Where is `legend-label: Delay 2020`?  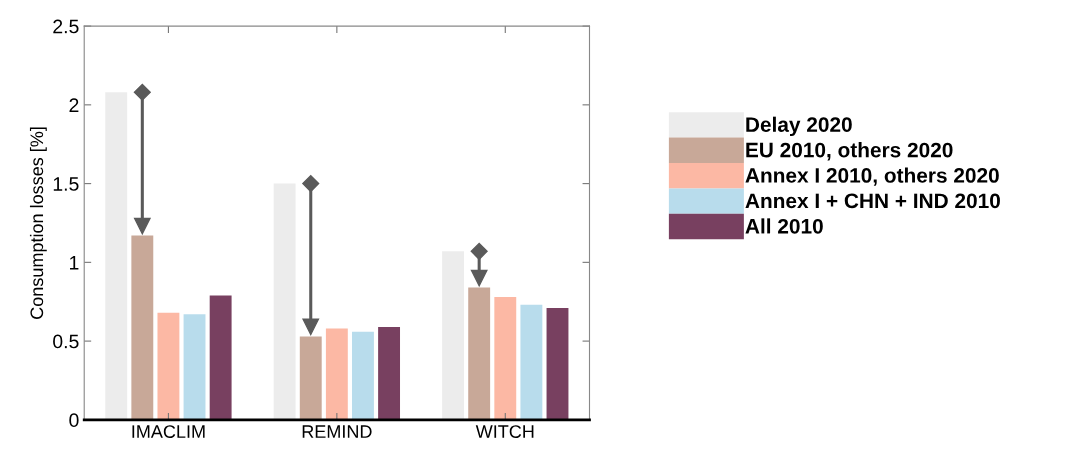
legend-label: Delay 2020 is located at coordinates (799, 126).